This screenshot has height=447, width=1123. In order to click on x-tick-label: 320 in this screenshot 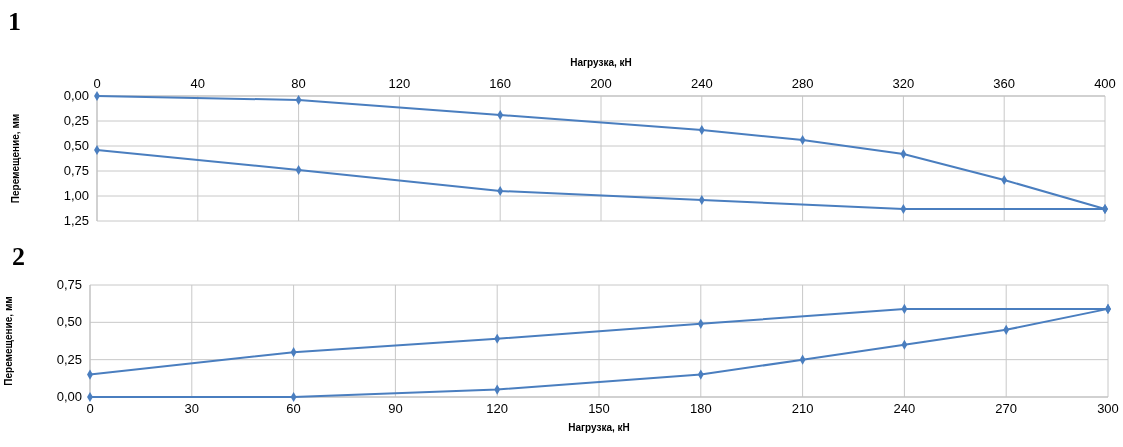, I will do `click(903, 83)`.